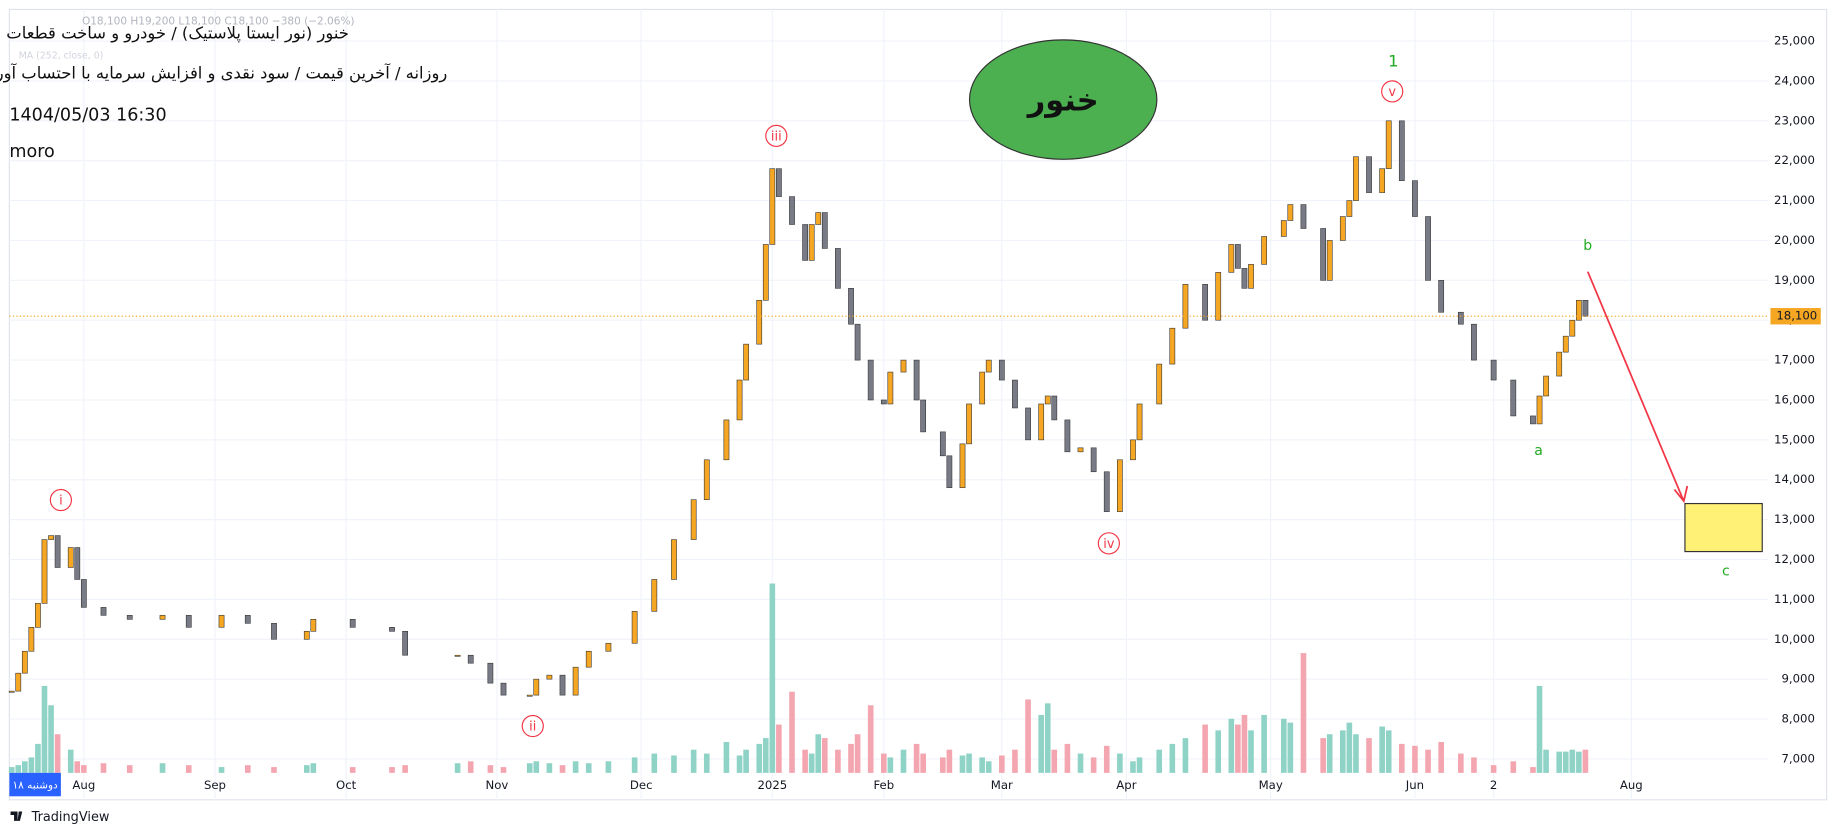 Image resolution: width=1836 pixels, height=835 pixels. I want to click on abc-label: 1, so click(1393, 61).